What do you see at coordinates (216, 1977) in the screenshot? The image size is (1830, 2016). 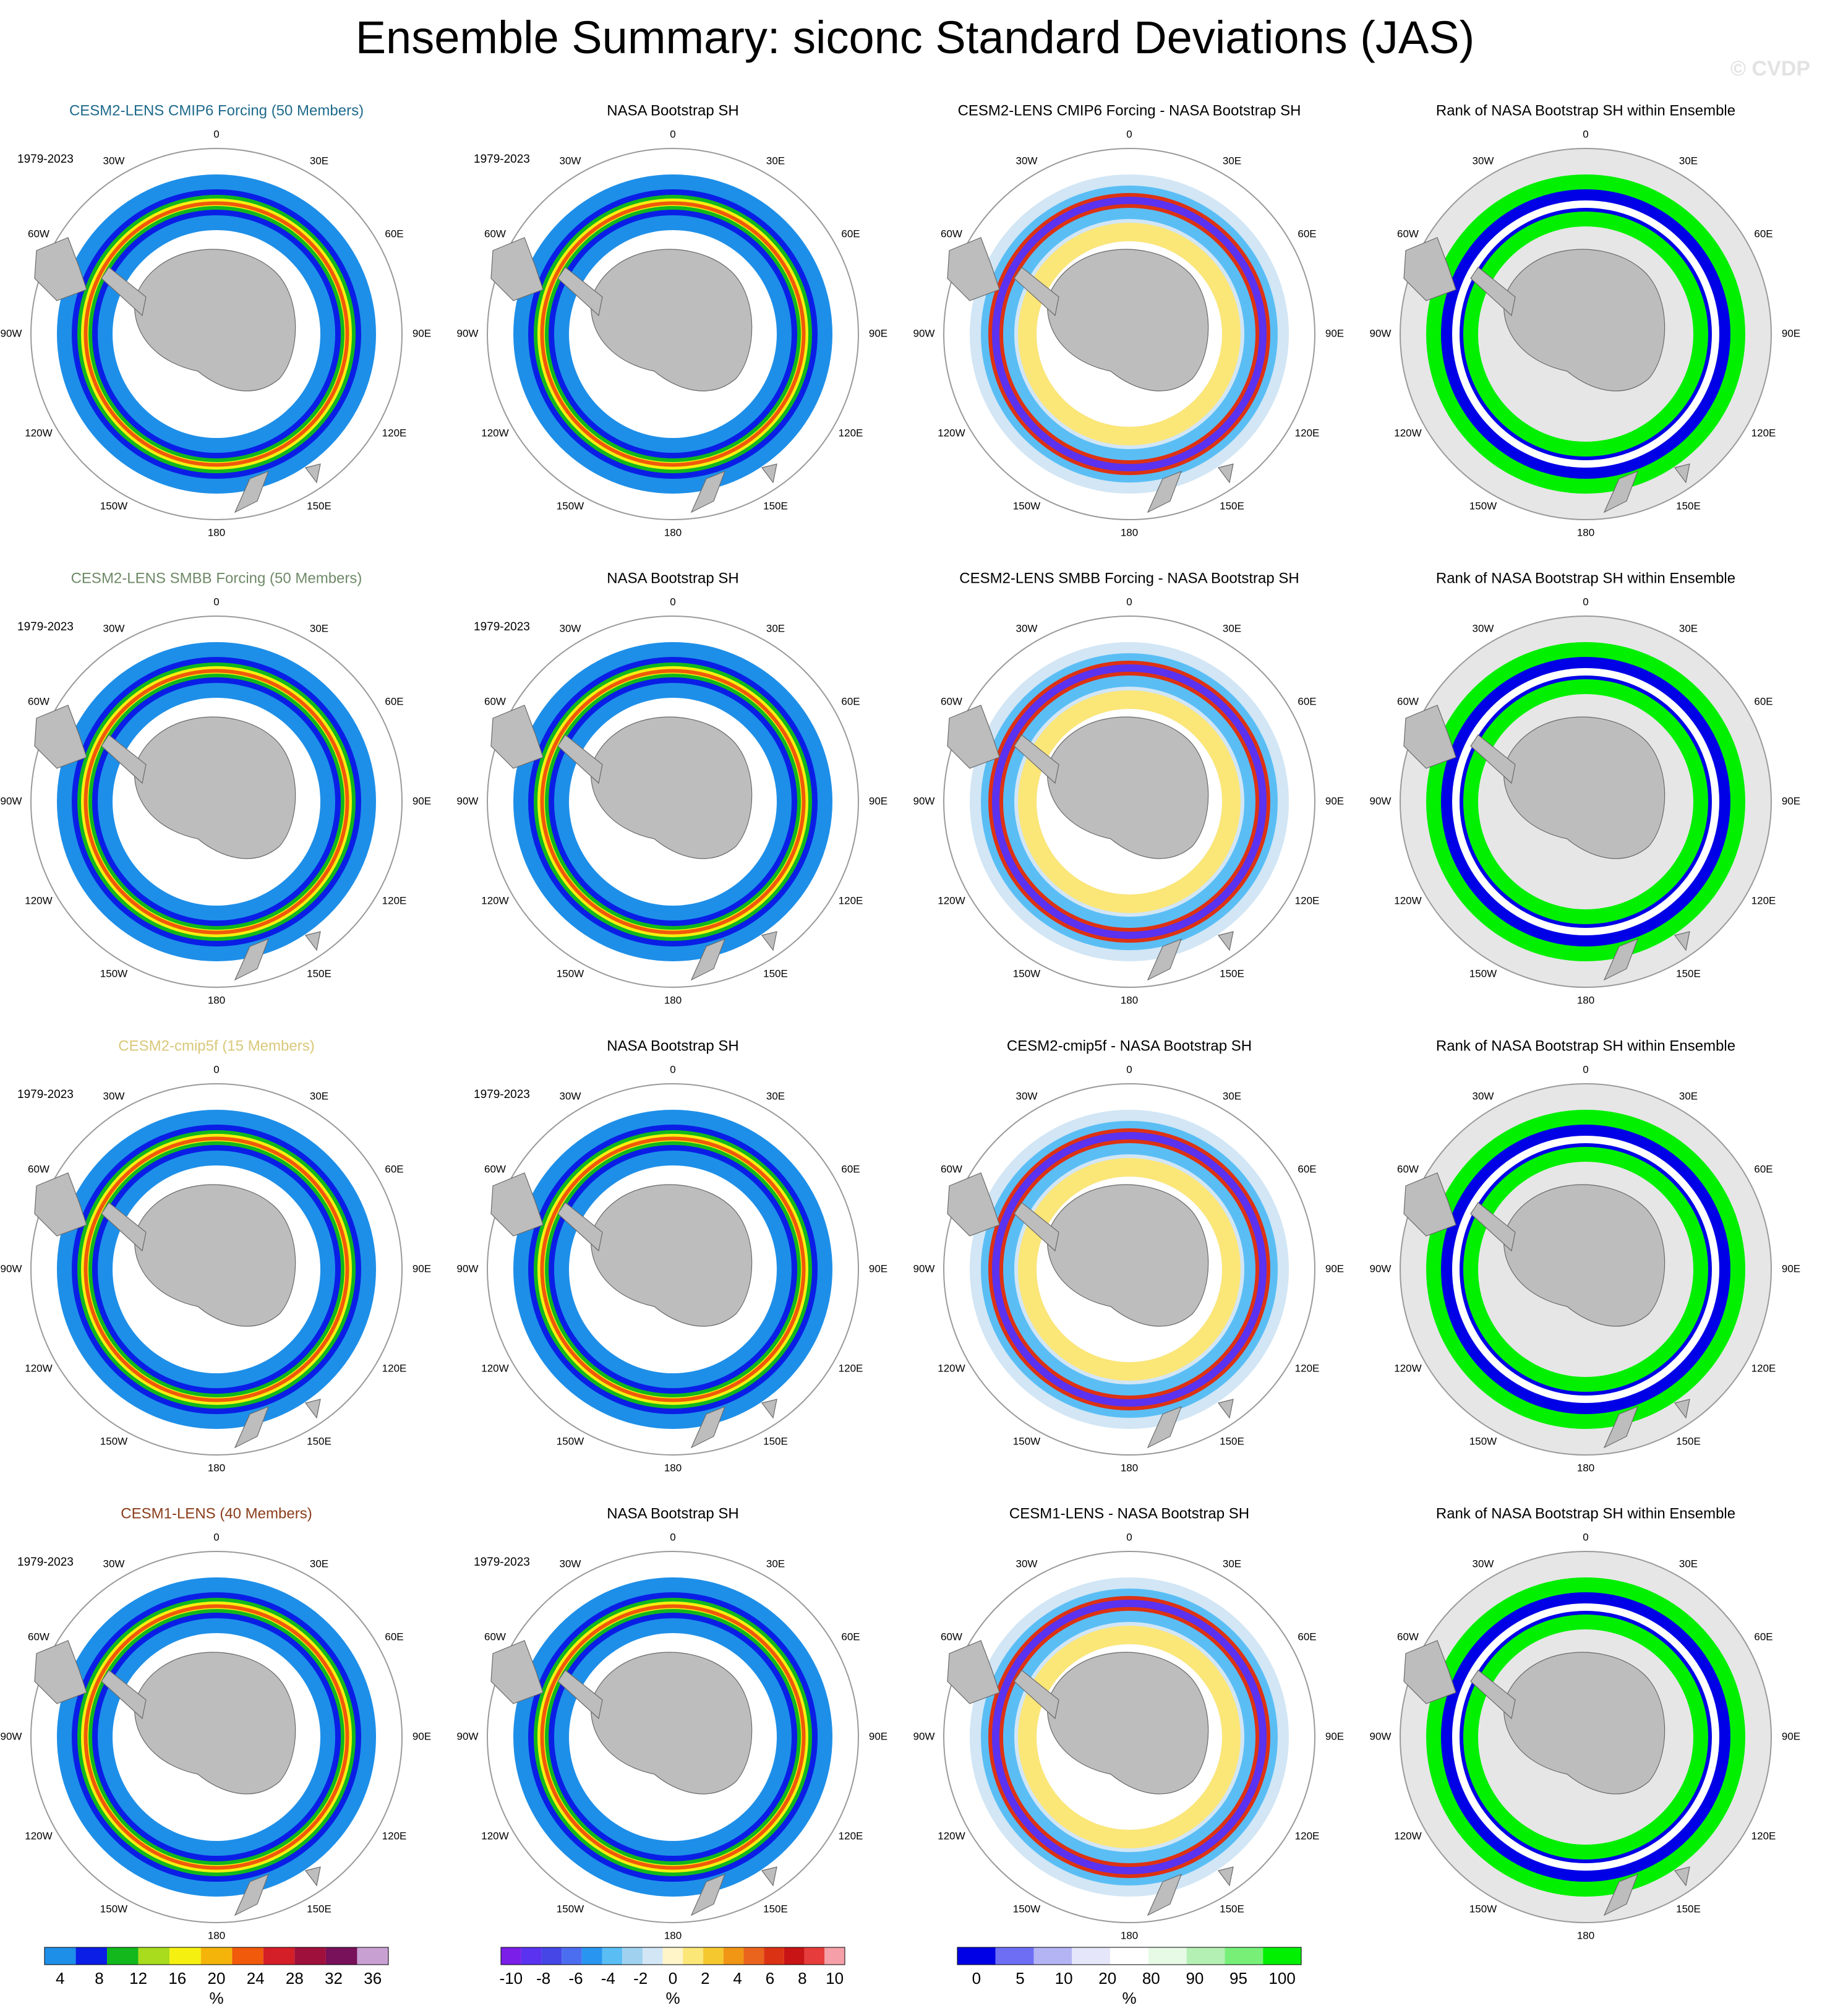 I see `colorbar-1: 4 8 12 16 20 24 28 32 36%` at bounding box center [216, 1977].